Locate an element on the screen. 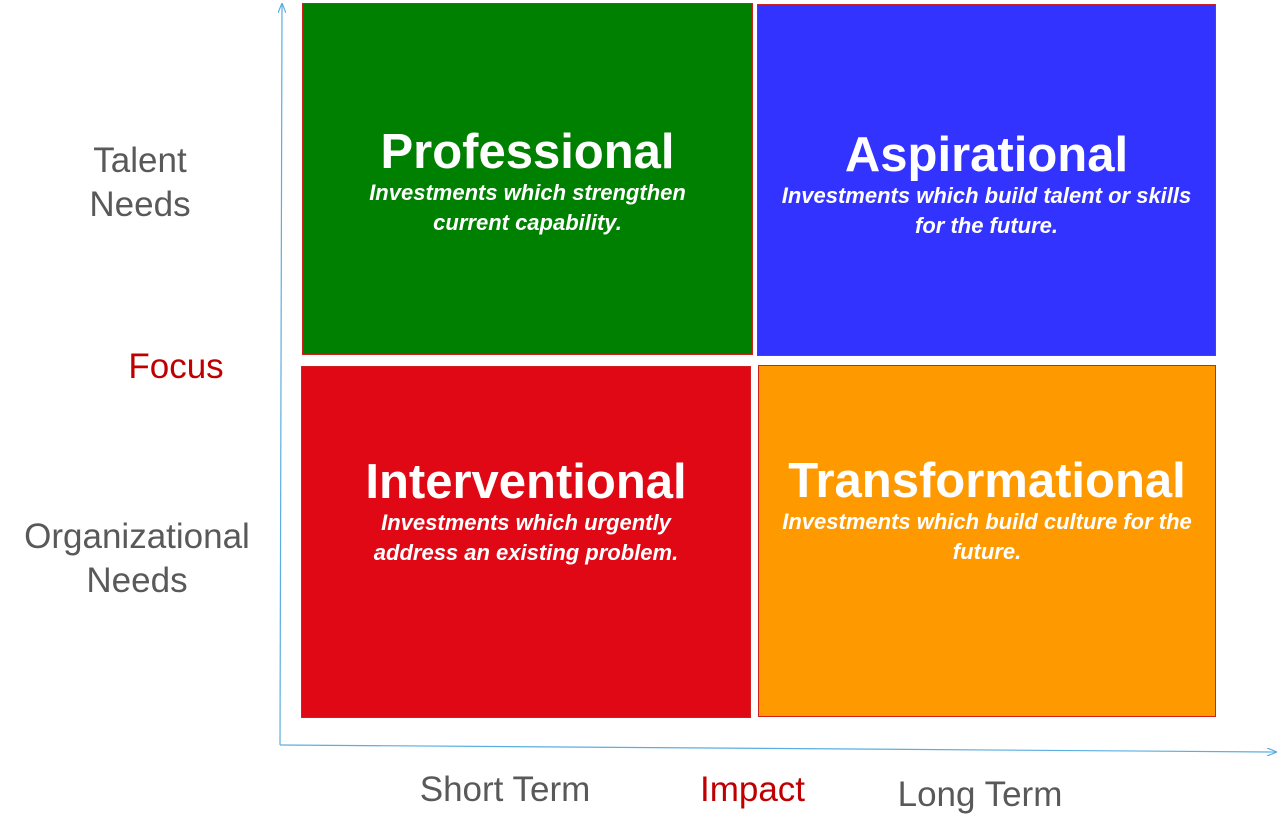  x-axis-title: Impact is located at coordinates (752, 789).